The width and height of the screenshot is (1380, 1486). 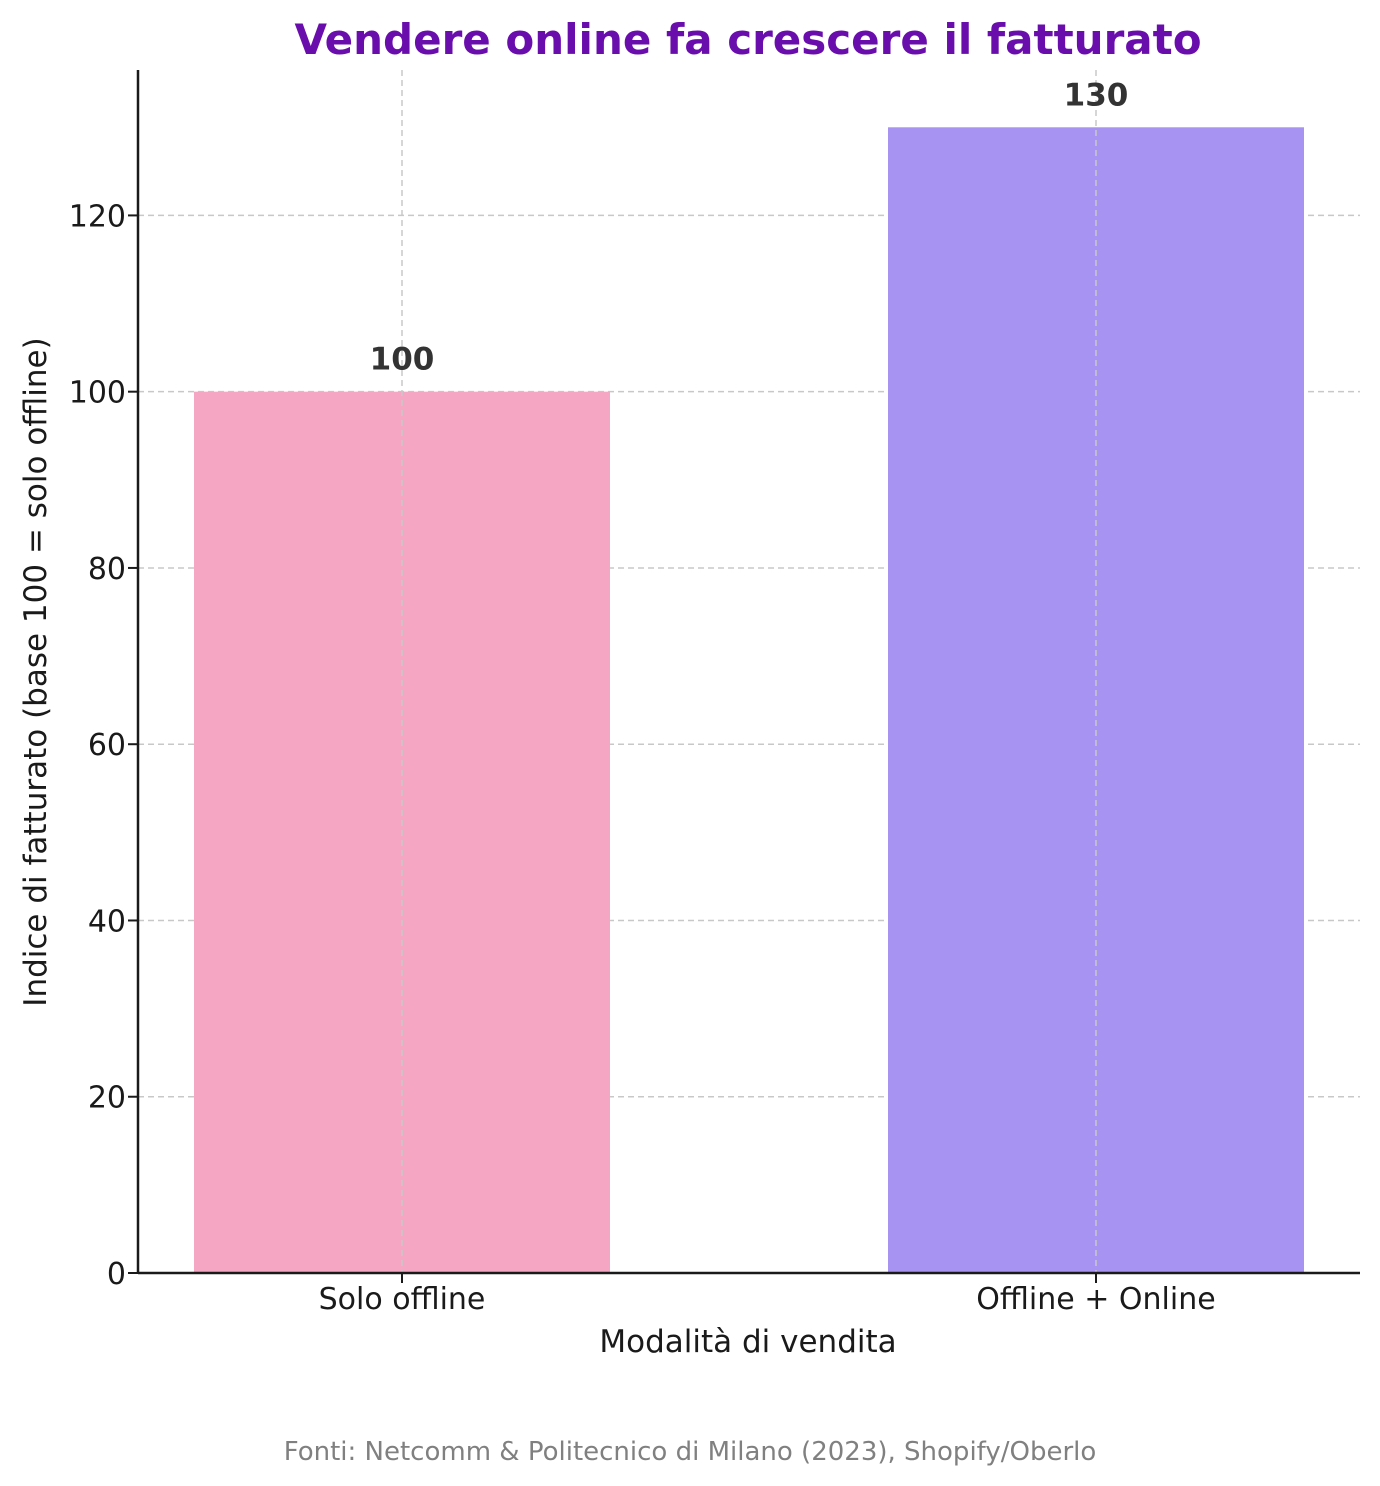 I want to click on y-tick-label: 100, so click(x=97, y=393).